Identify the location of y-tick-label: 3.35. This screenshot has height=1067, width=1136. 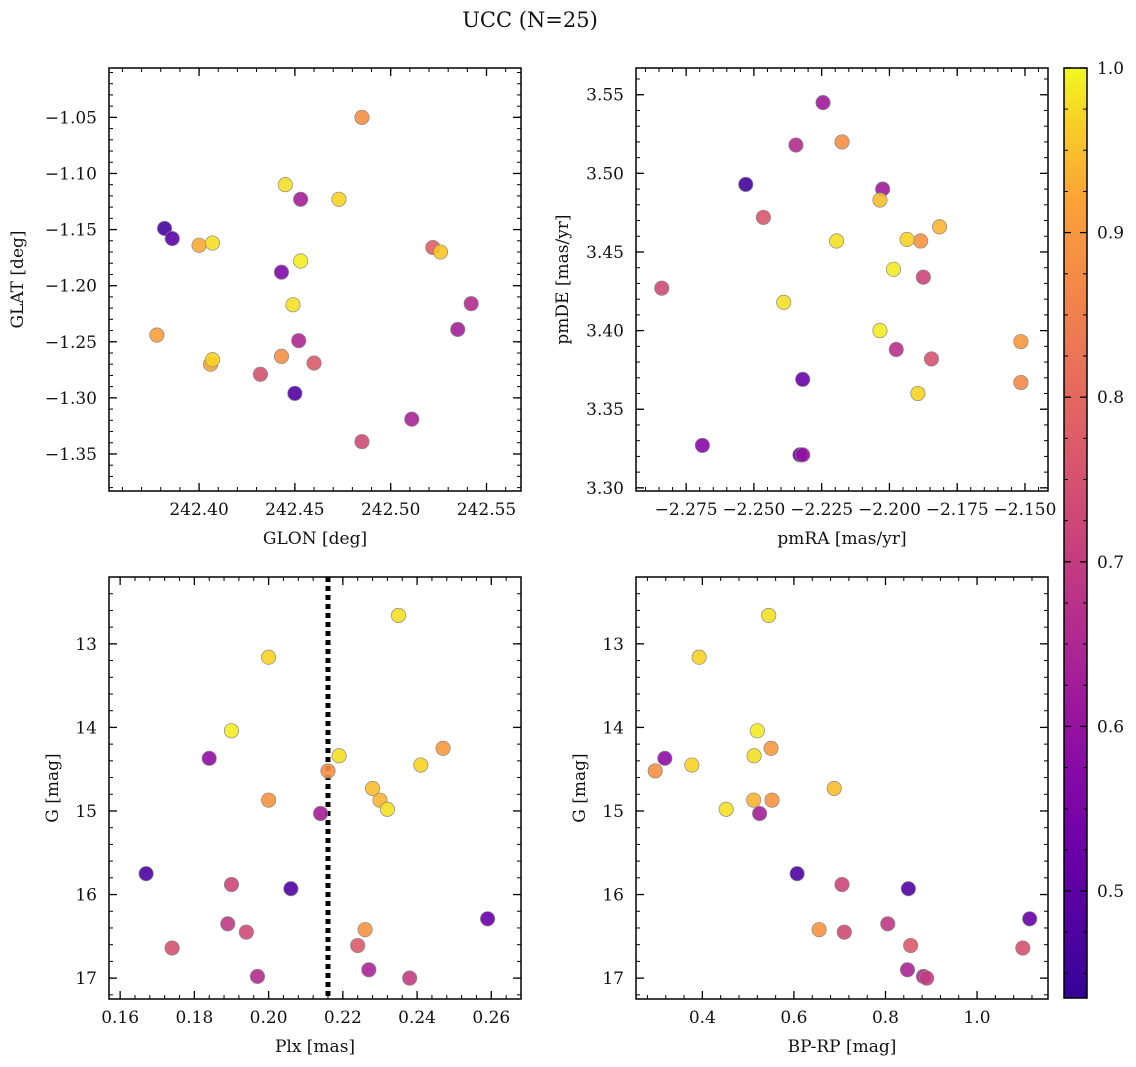
(605, 410).